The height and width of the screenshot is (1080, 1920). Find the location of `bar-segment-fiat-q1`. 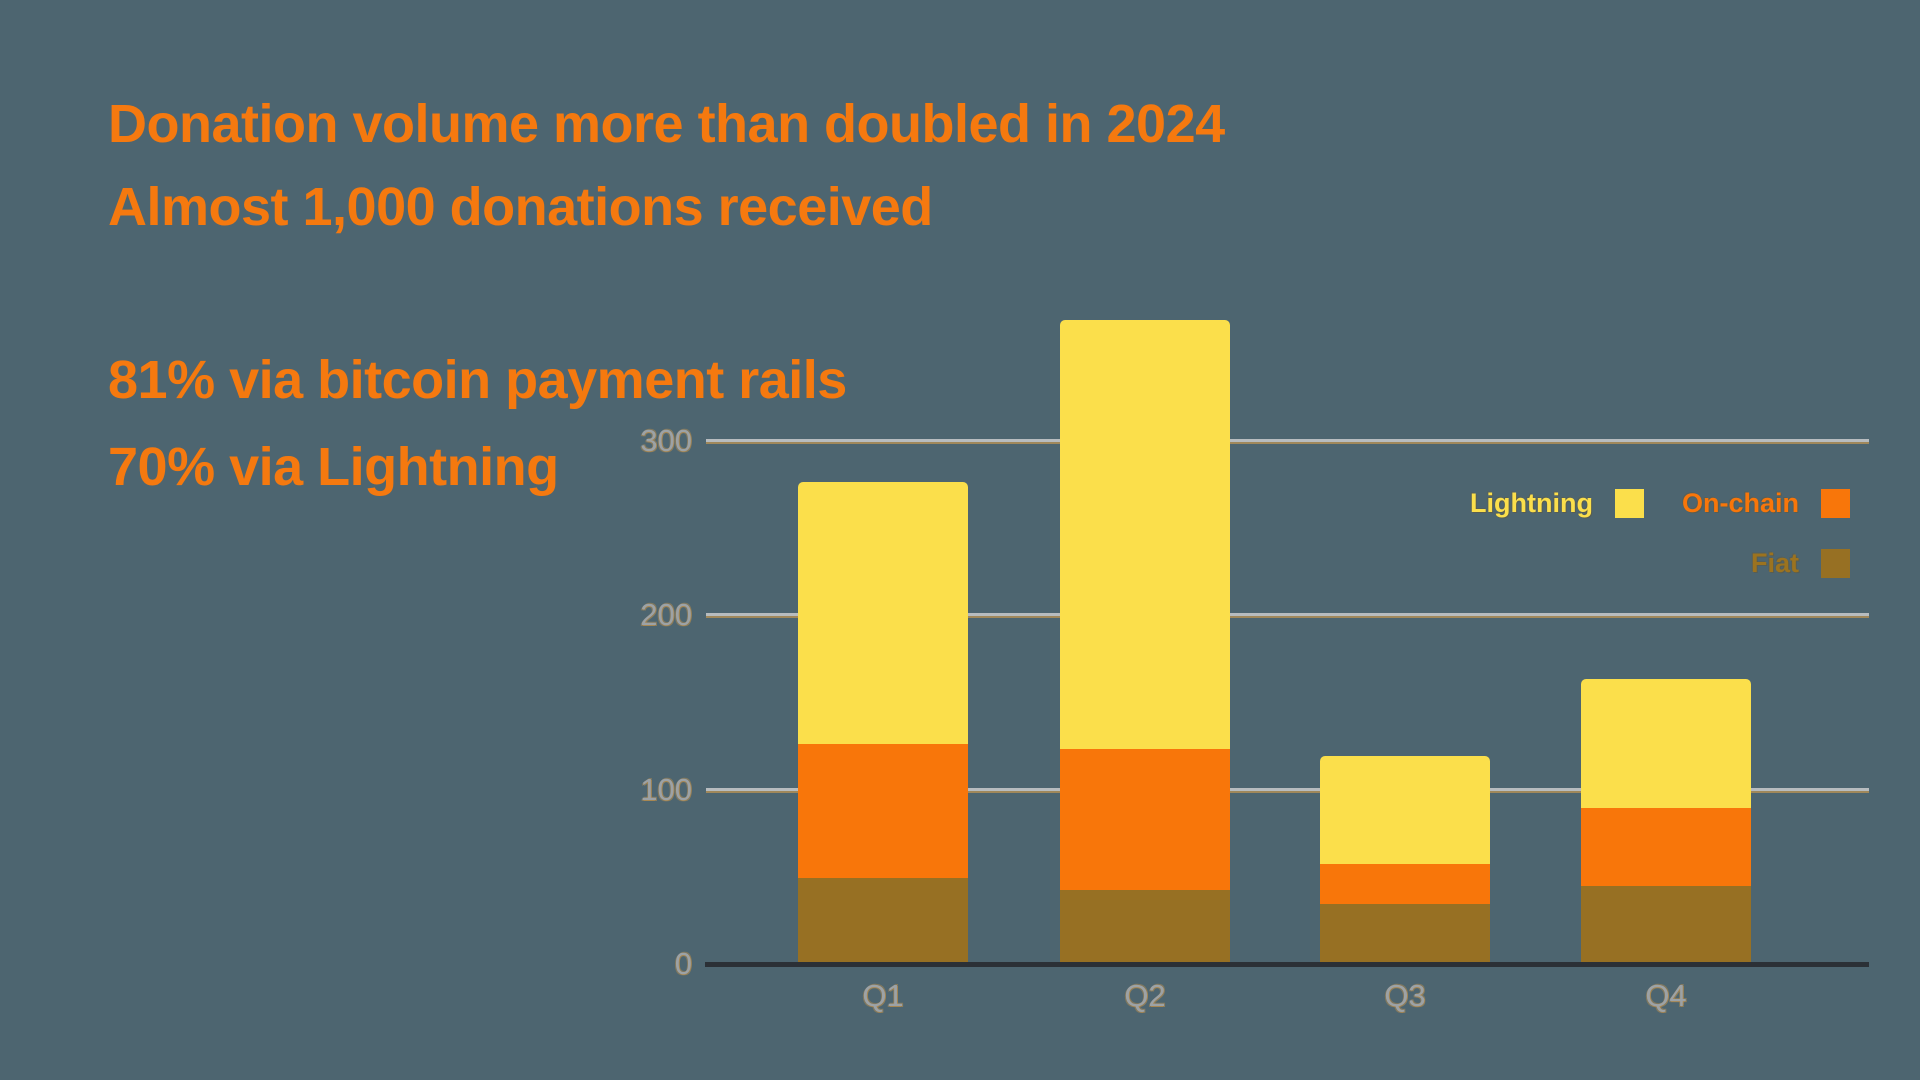

bar-segment-fiat-q1 is located at coordinates (883, 920).